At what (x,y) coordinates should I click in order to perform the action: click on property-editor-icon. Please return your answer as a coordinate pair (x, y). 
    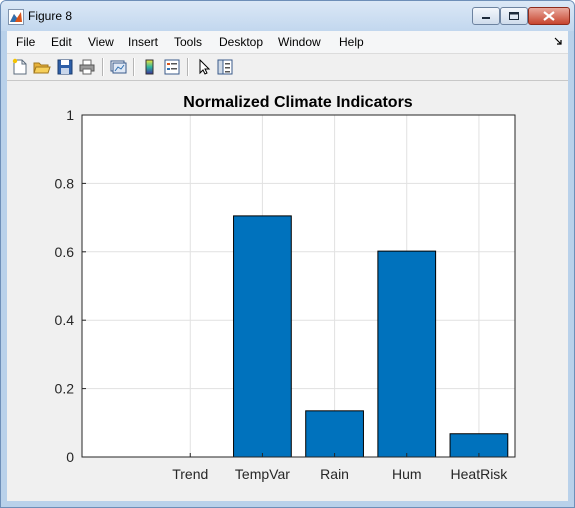
    Looking at the image, I should click on (225, 67).